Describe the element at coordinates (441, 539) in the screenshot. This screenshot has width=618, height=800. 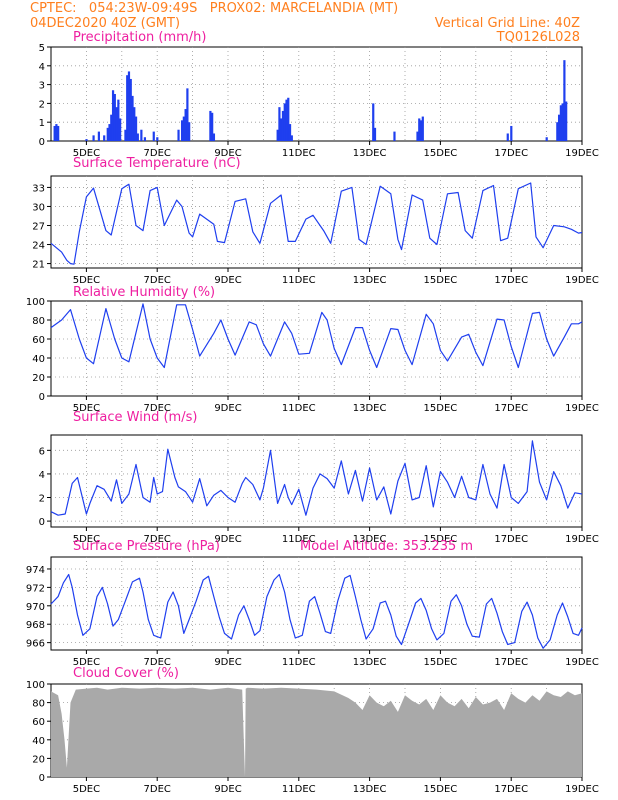
I see `wind-xtick-label: 15DEC` at that location.